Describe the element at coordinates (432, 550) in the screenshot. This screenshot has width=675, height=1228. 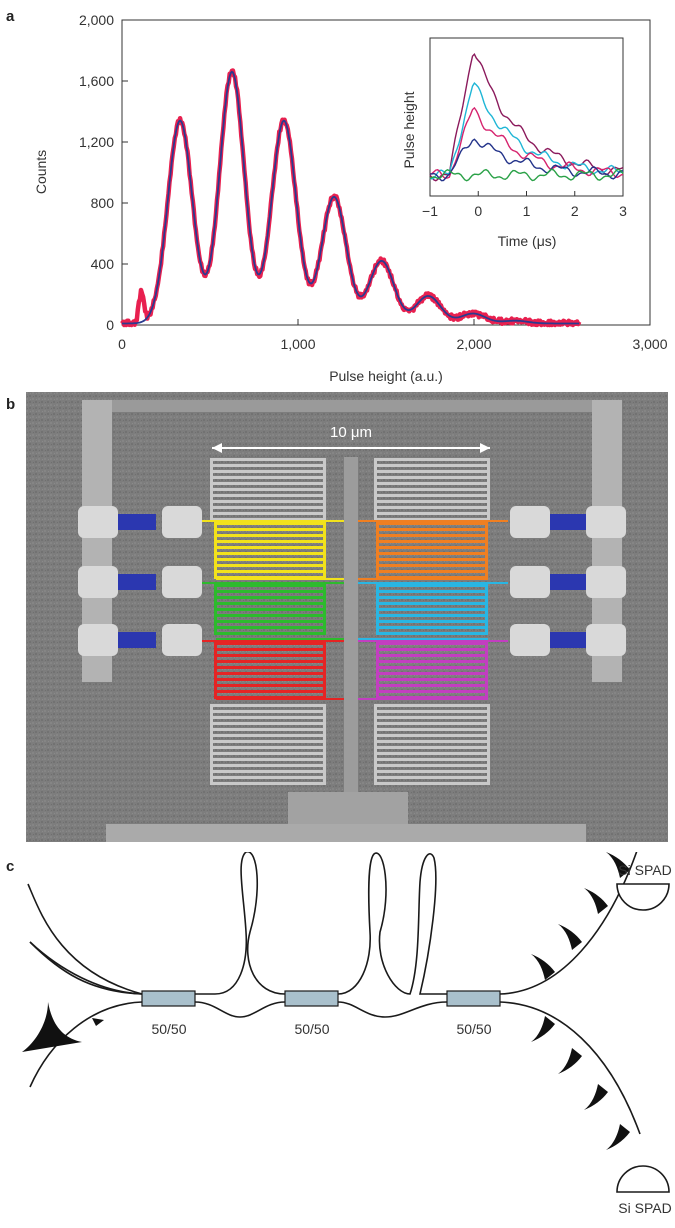
I see `meander-orange` at that location.